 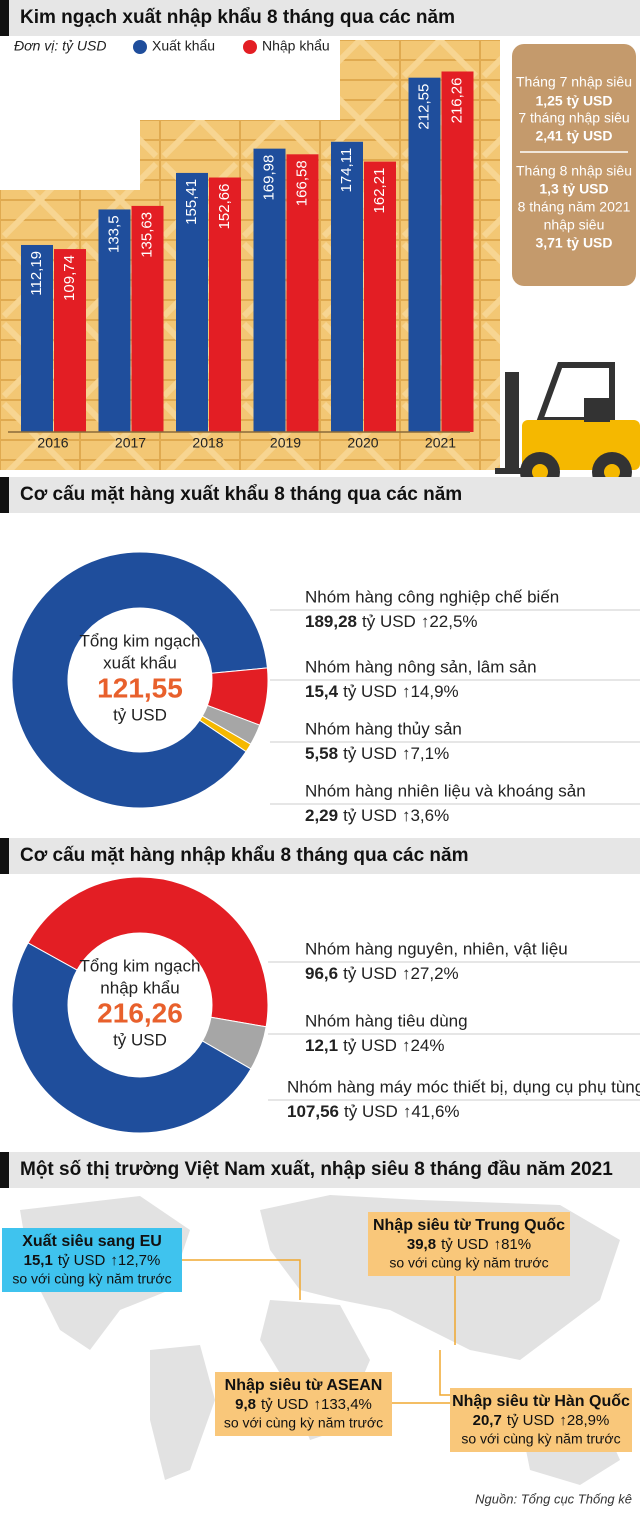 I want to click on label-part: ↑133,4%, so click(x=343, y=1404).